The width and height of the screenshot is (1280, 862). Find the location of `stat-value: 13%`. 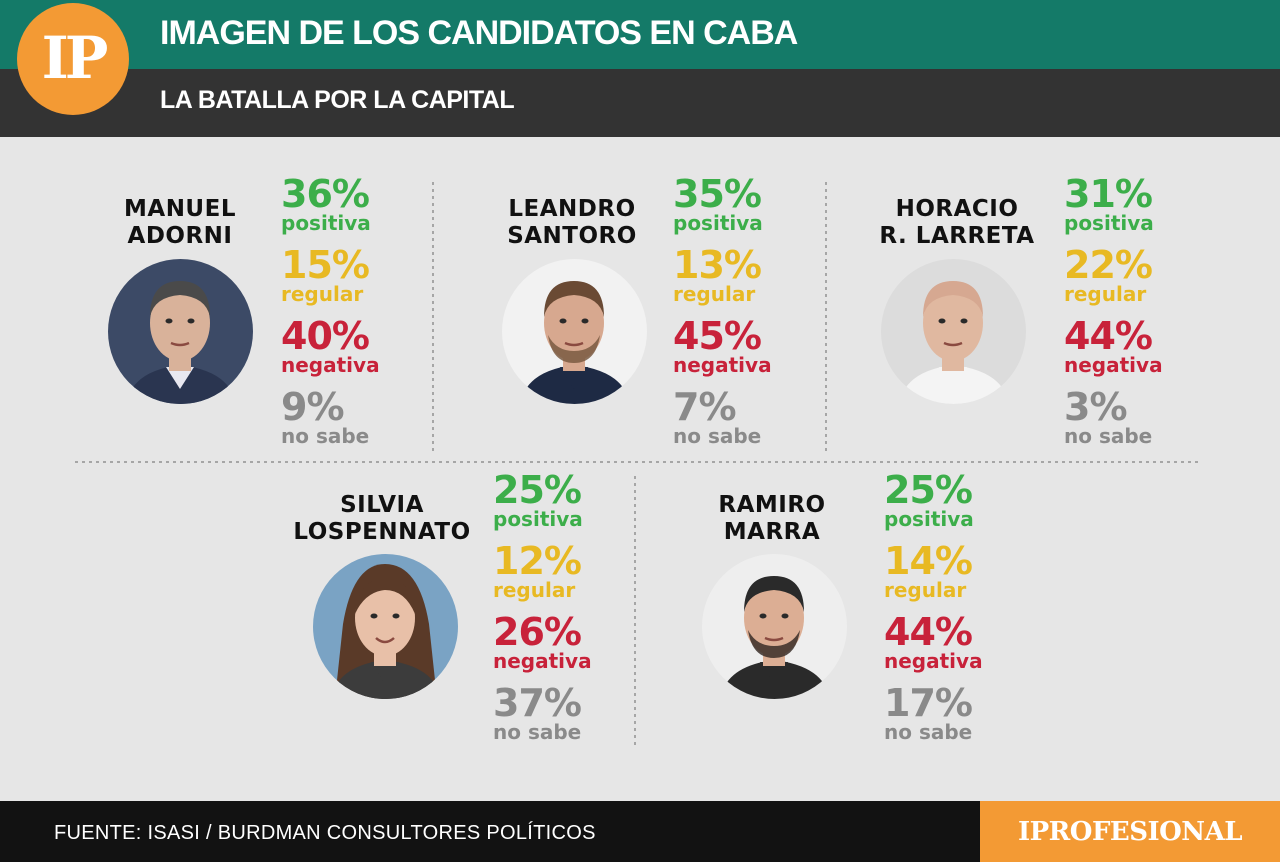

stat-value: 13% is located at coordinates (717, 265).